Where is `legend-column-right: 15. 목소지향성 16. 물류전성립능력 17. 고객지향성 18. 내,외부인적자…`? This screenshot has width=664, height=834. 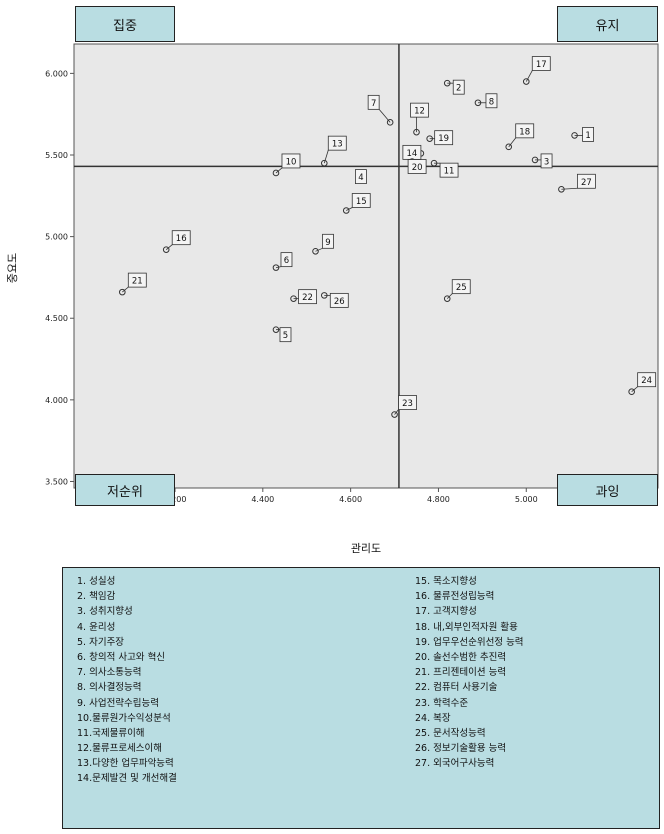 legend-column-right: 15. 목소지향성 16. 물류전성립능력 17. 고객지향성 18. 내,외부인적자… is located at coordinates (469, 672).